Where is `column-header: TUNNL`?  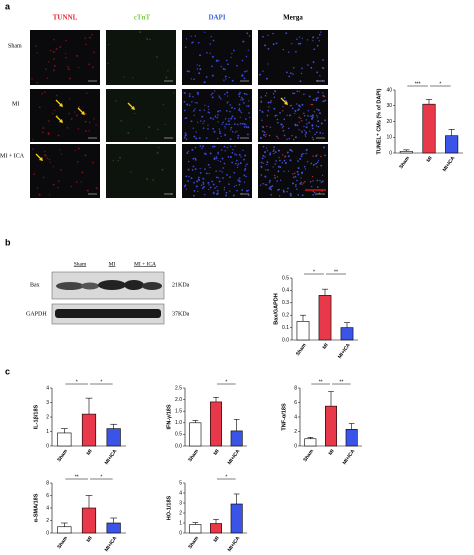 column-header: TUNNL is located at coordinates (65, 18).